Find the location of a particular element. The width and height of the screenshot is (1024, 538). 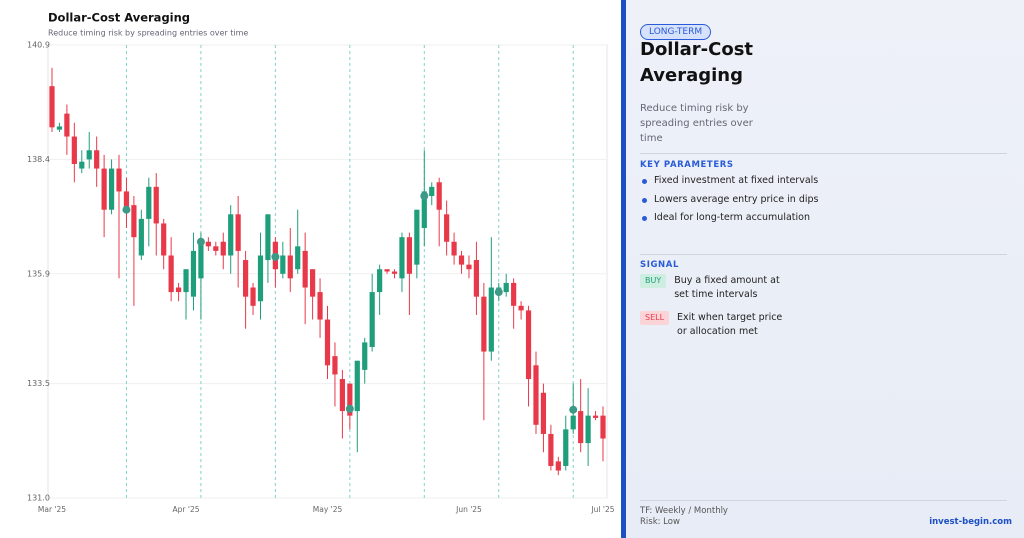

section-heading: SIGNAL is located at coordinates (659, 265).